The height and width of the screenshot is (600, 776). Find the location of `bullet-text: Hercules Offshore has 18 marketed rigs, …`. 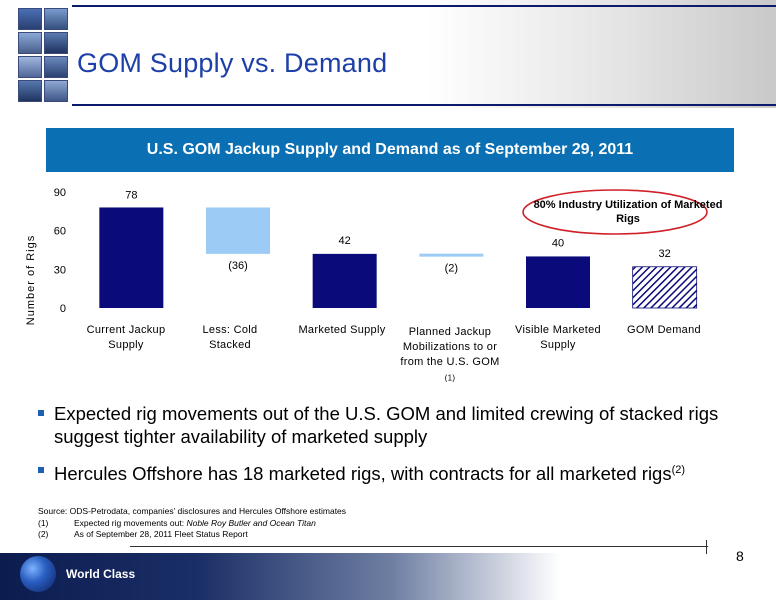

bullet-text: Hercules Offshore has 18 marketed rigs, … is located at coordinates (363, 474).